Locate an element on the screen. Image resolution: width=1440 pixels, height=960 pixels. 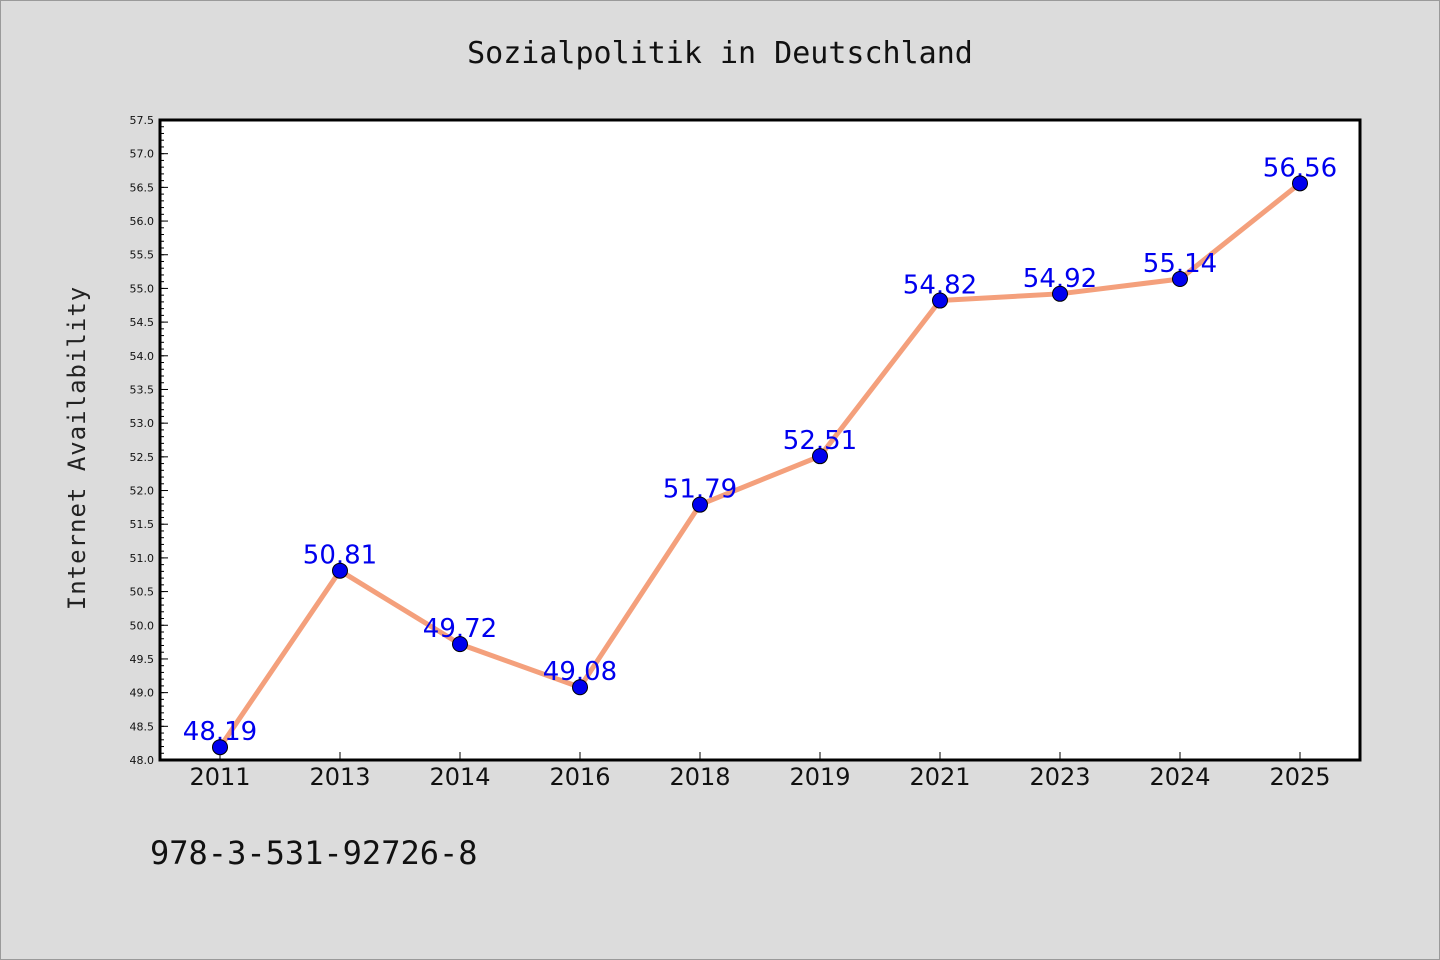
x-tick-label: 2025 is located at coordinates (1299, 777).